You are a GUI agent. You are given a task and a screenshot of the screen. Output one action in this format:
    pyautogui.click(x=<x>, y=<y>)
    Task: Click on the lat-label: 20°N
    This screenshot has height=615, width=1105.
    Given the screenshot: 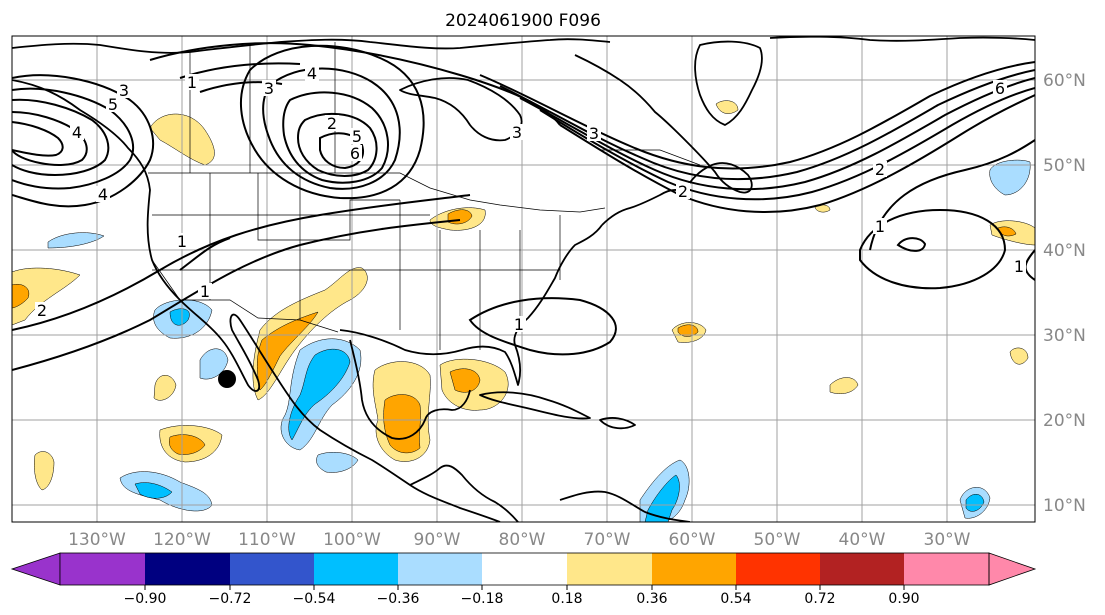 What is the action you would take?
    pyautogui.click(x=1064, y=421)
    